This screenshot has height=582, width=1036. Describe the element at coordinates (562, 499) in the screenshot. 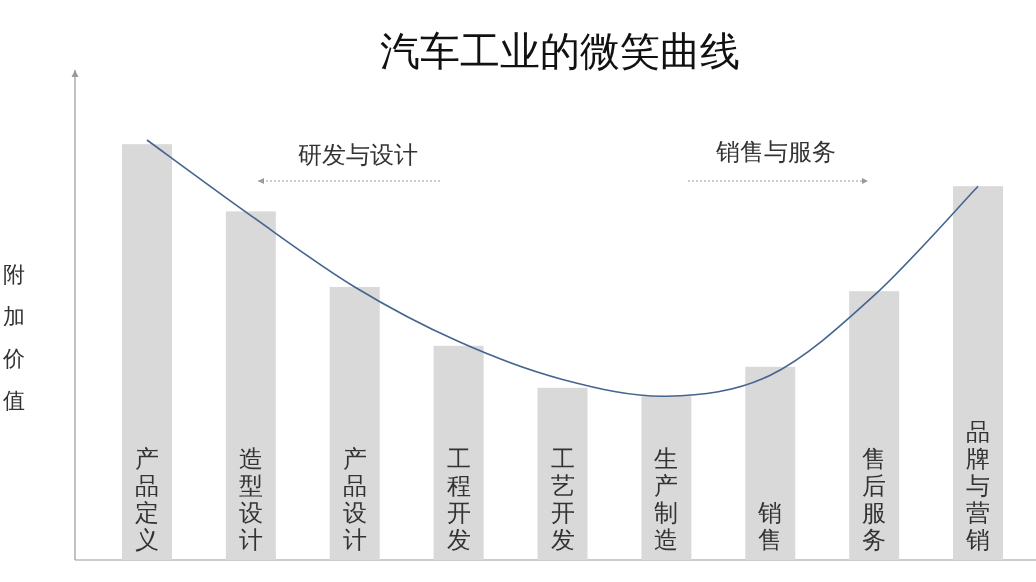

I see `x-tick-label: 工艺开发` at that location.